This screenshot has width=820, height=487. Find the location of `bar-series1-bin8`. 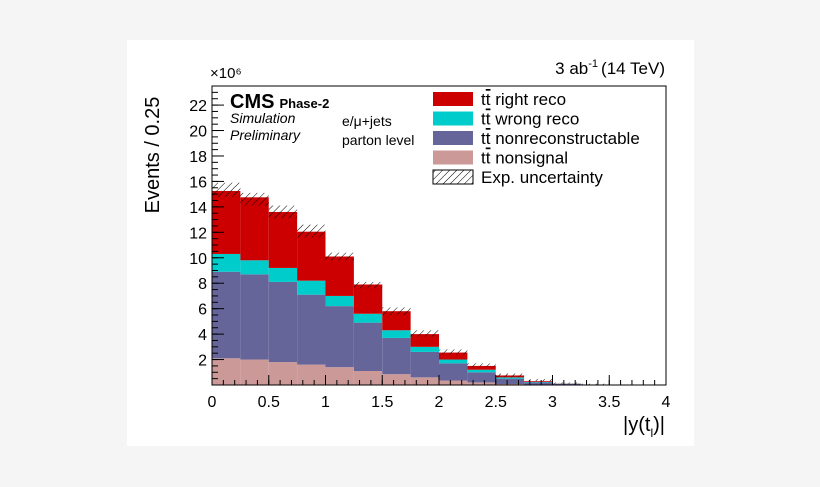

bar-series1-bin8 is located at coordinates (453, 372).